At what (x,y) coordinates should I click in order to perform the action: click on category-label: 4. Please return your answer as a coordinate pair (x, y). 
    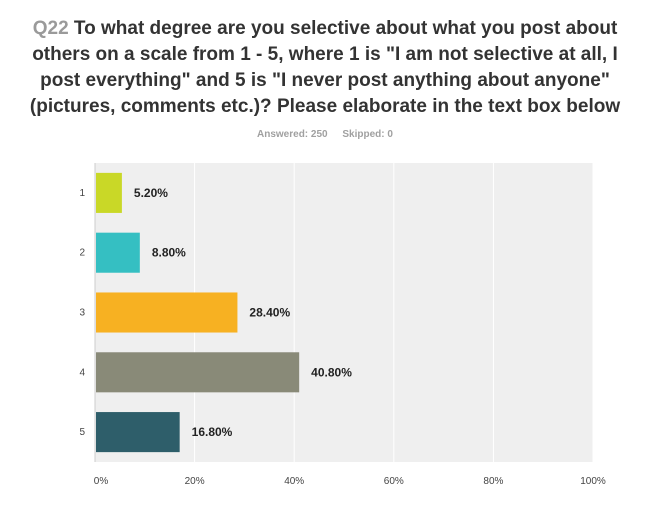
    Looking at the image, I should click on (82, 372).